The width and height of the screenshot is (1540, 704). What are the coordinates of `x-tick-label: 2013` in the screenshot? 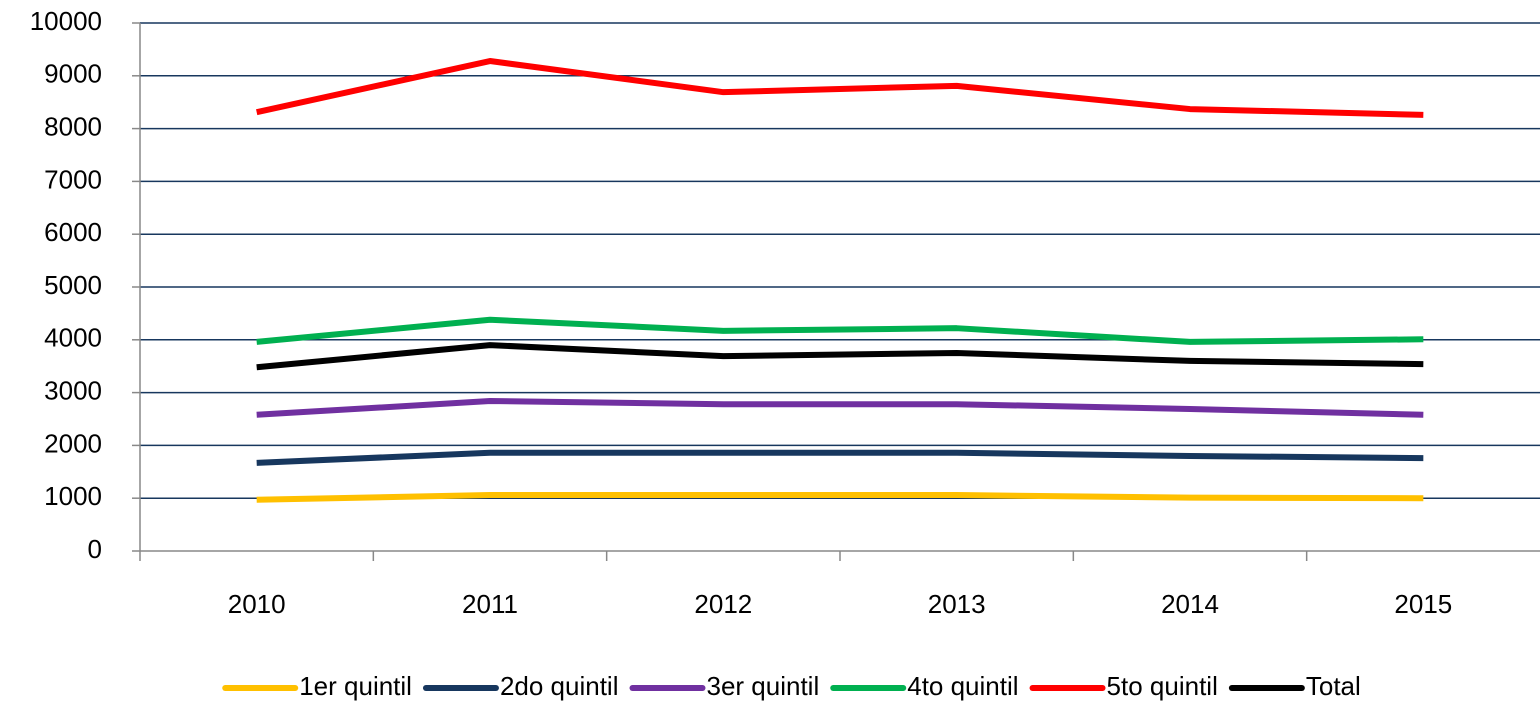 It's located at (957, 604).